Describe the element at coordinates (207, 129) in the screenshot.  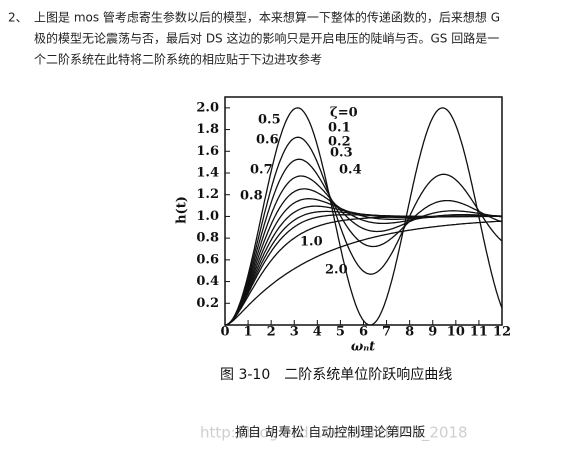
I see `y-tick-label: 1.8` at that location.